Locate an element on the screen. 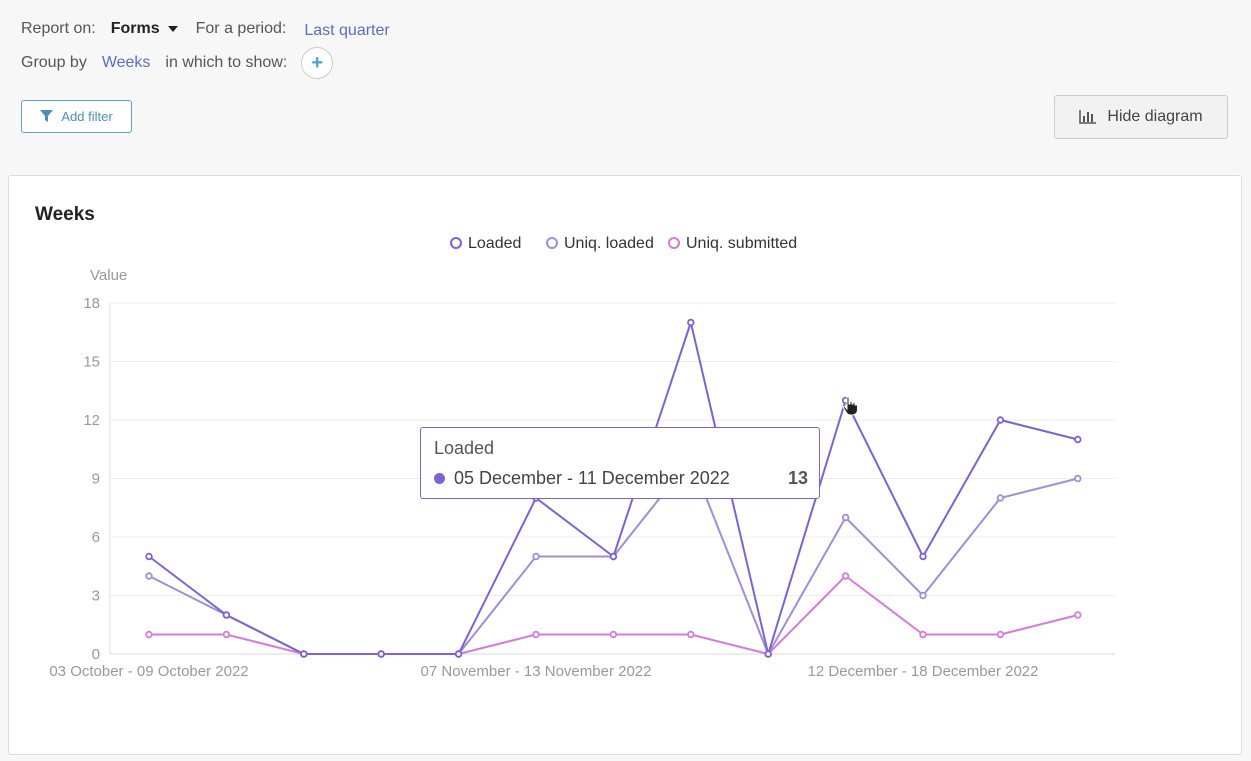 This screenshot has height=761, width=1251. caret-down-icon is located at coordinates (172, 29).